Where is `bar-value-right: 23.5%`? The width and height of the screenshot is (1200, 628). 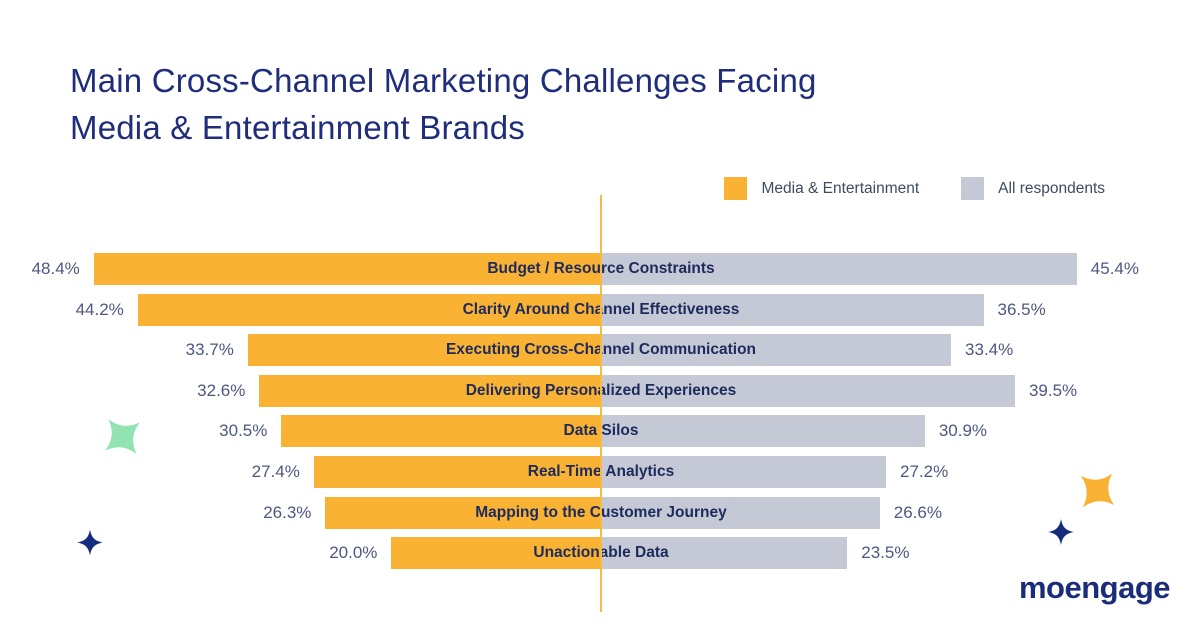
bar-value-right: 23.5% is located at coordinates (885, 553).